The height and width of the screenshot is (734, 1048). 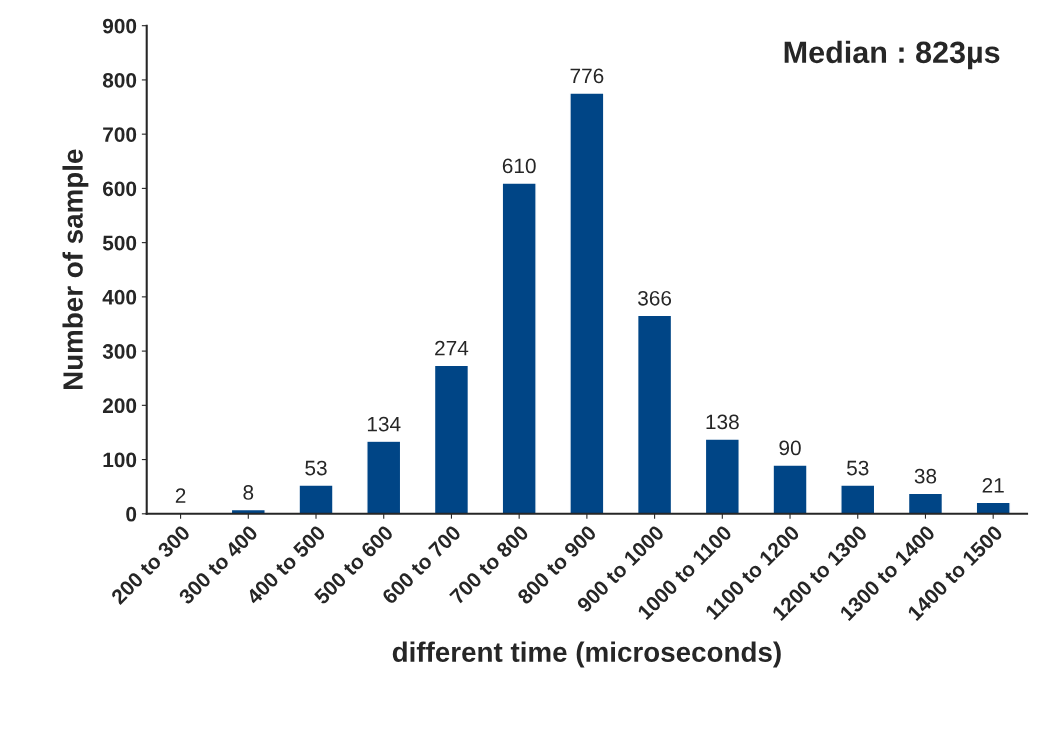 I want to click on x-axis-title: different time (microseconds), so click(x=586, y=654).